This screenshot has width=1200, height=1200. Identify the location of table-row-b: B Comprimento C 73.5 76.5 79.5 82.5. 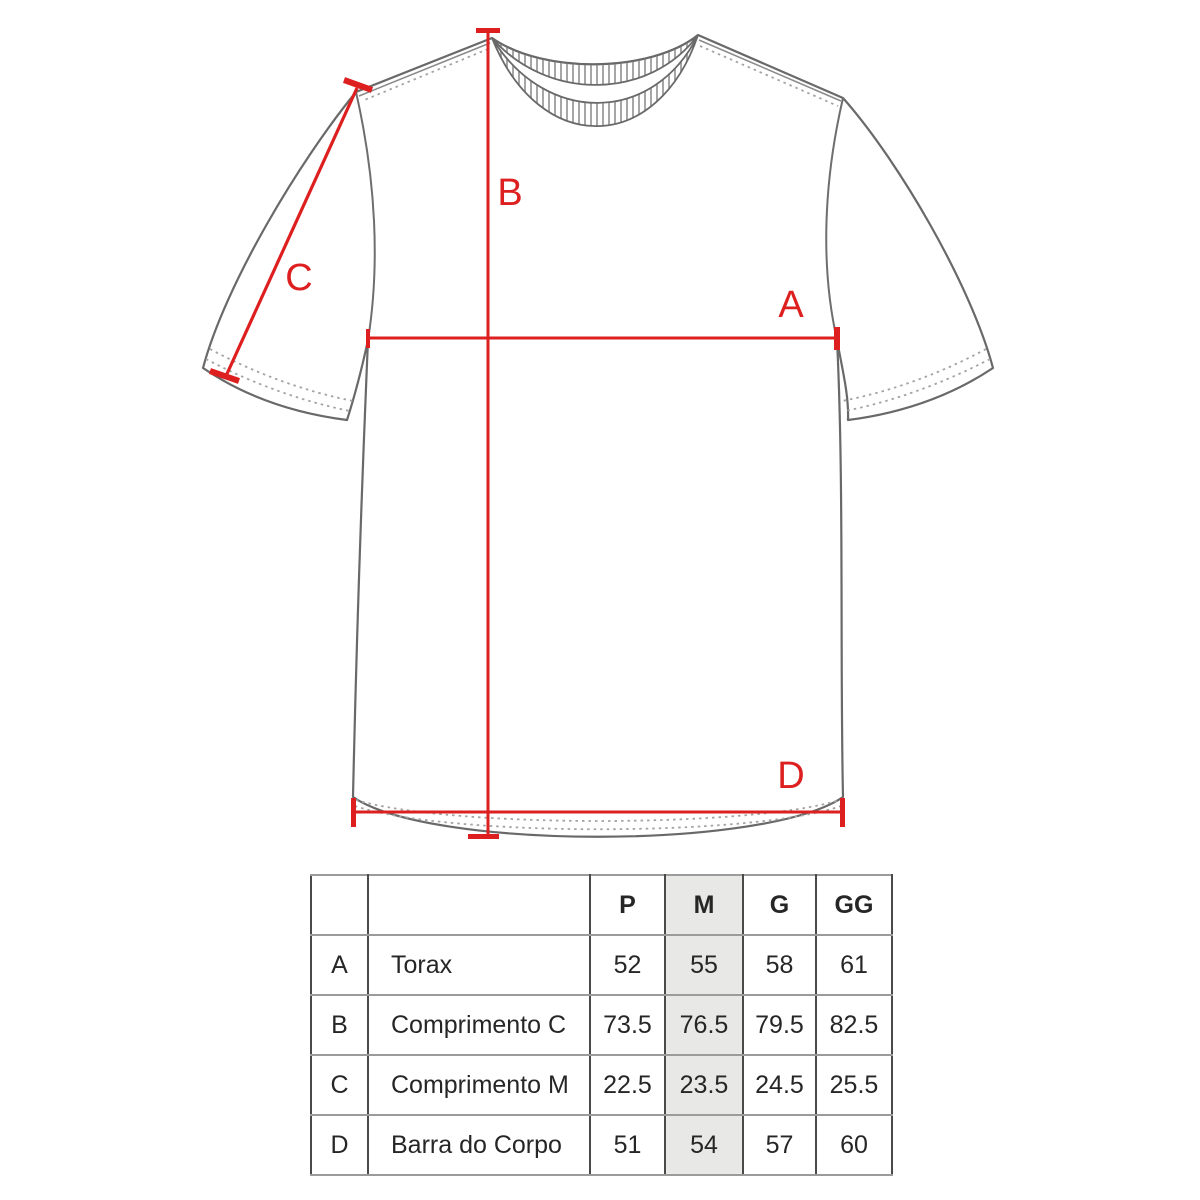
(601, 1025).